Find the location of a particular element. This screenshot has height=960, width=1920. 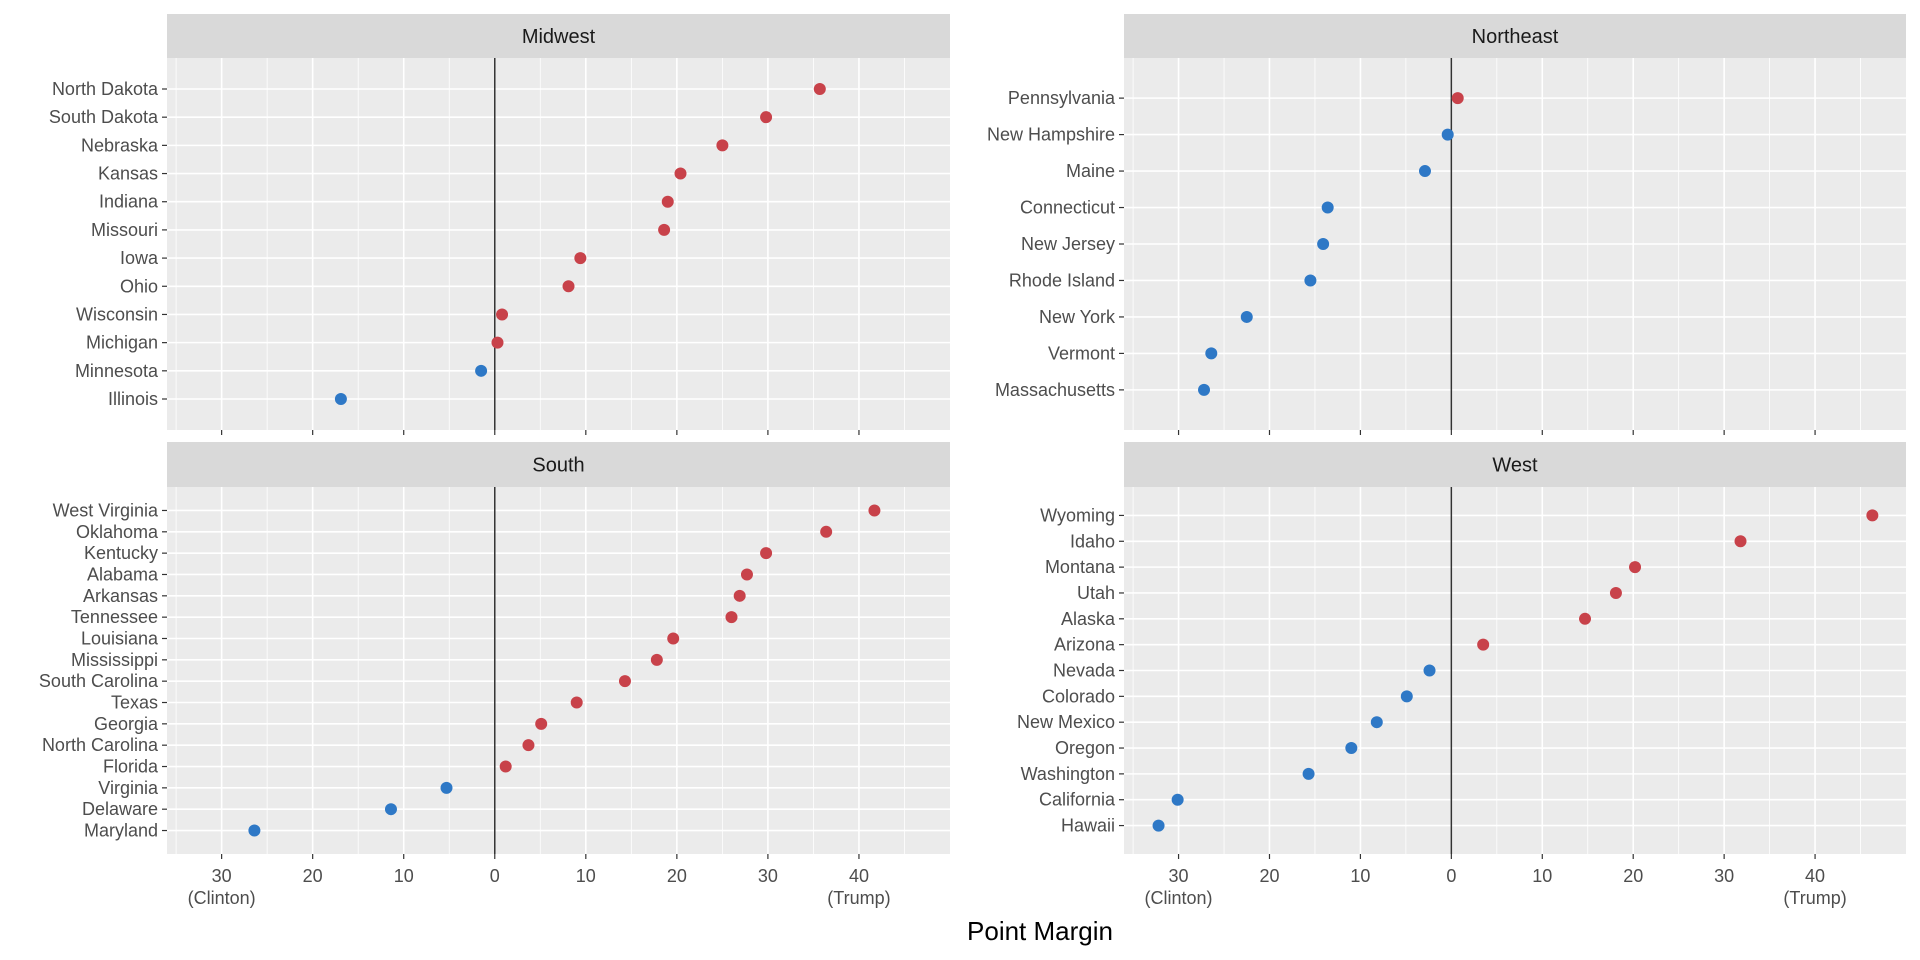

facet-strip-label: South is located at coordinates (558, 466).